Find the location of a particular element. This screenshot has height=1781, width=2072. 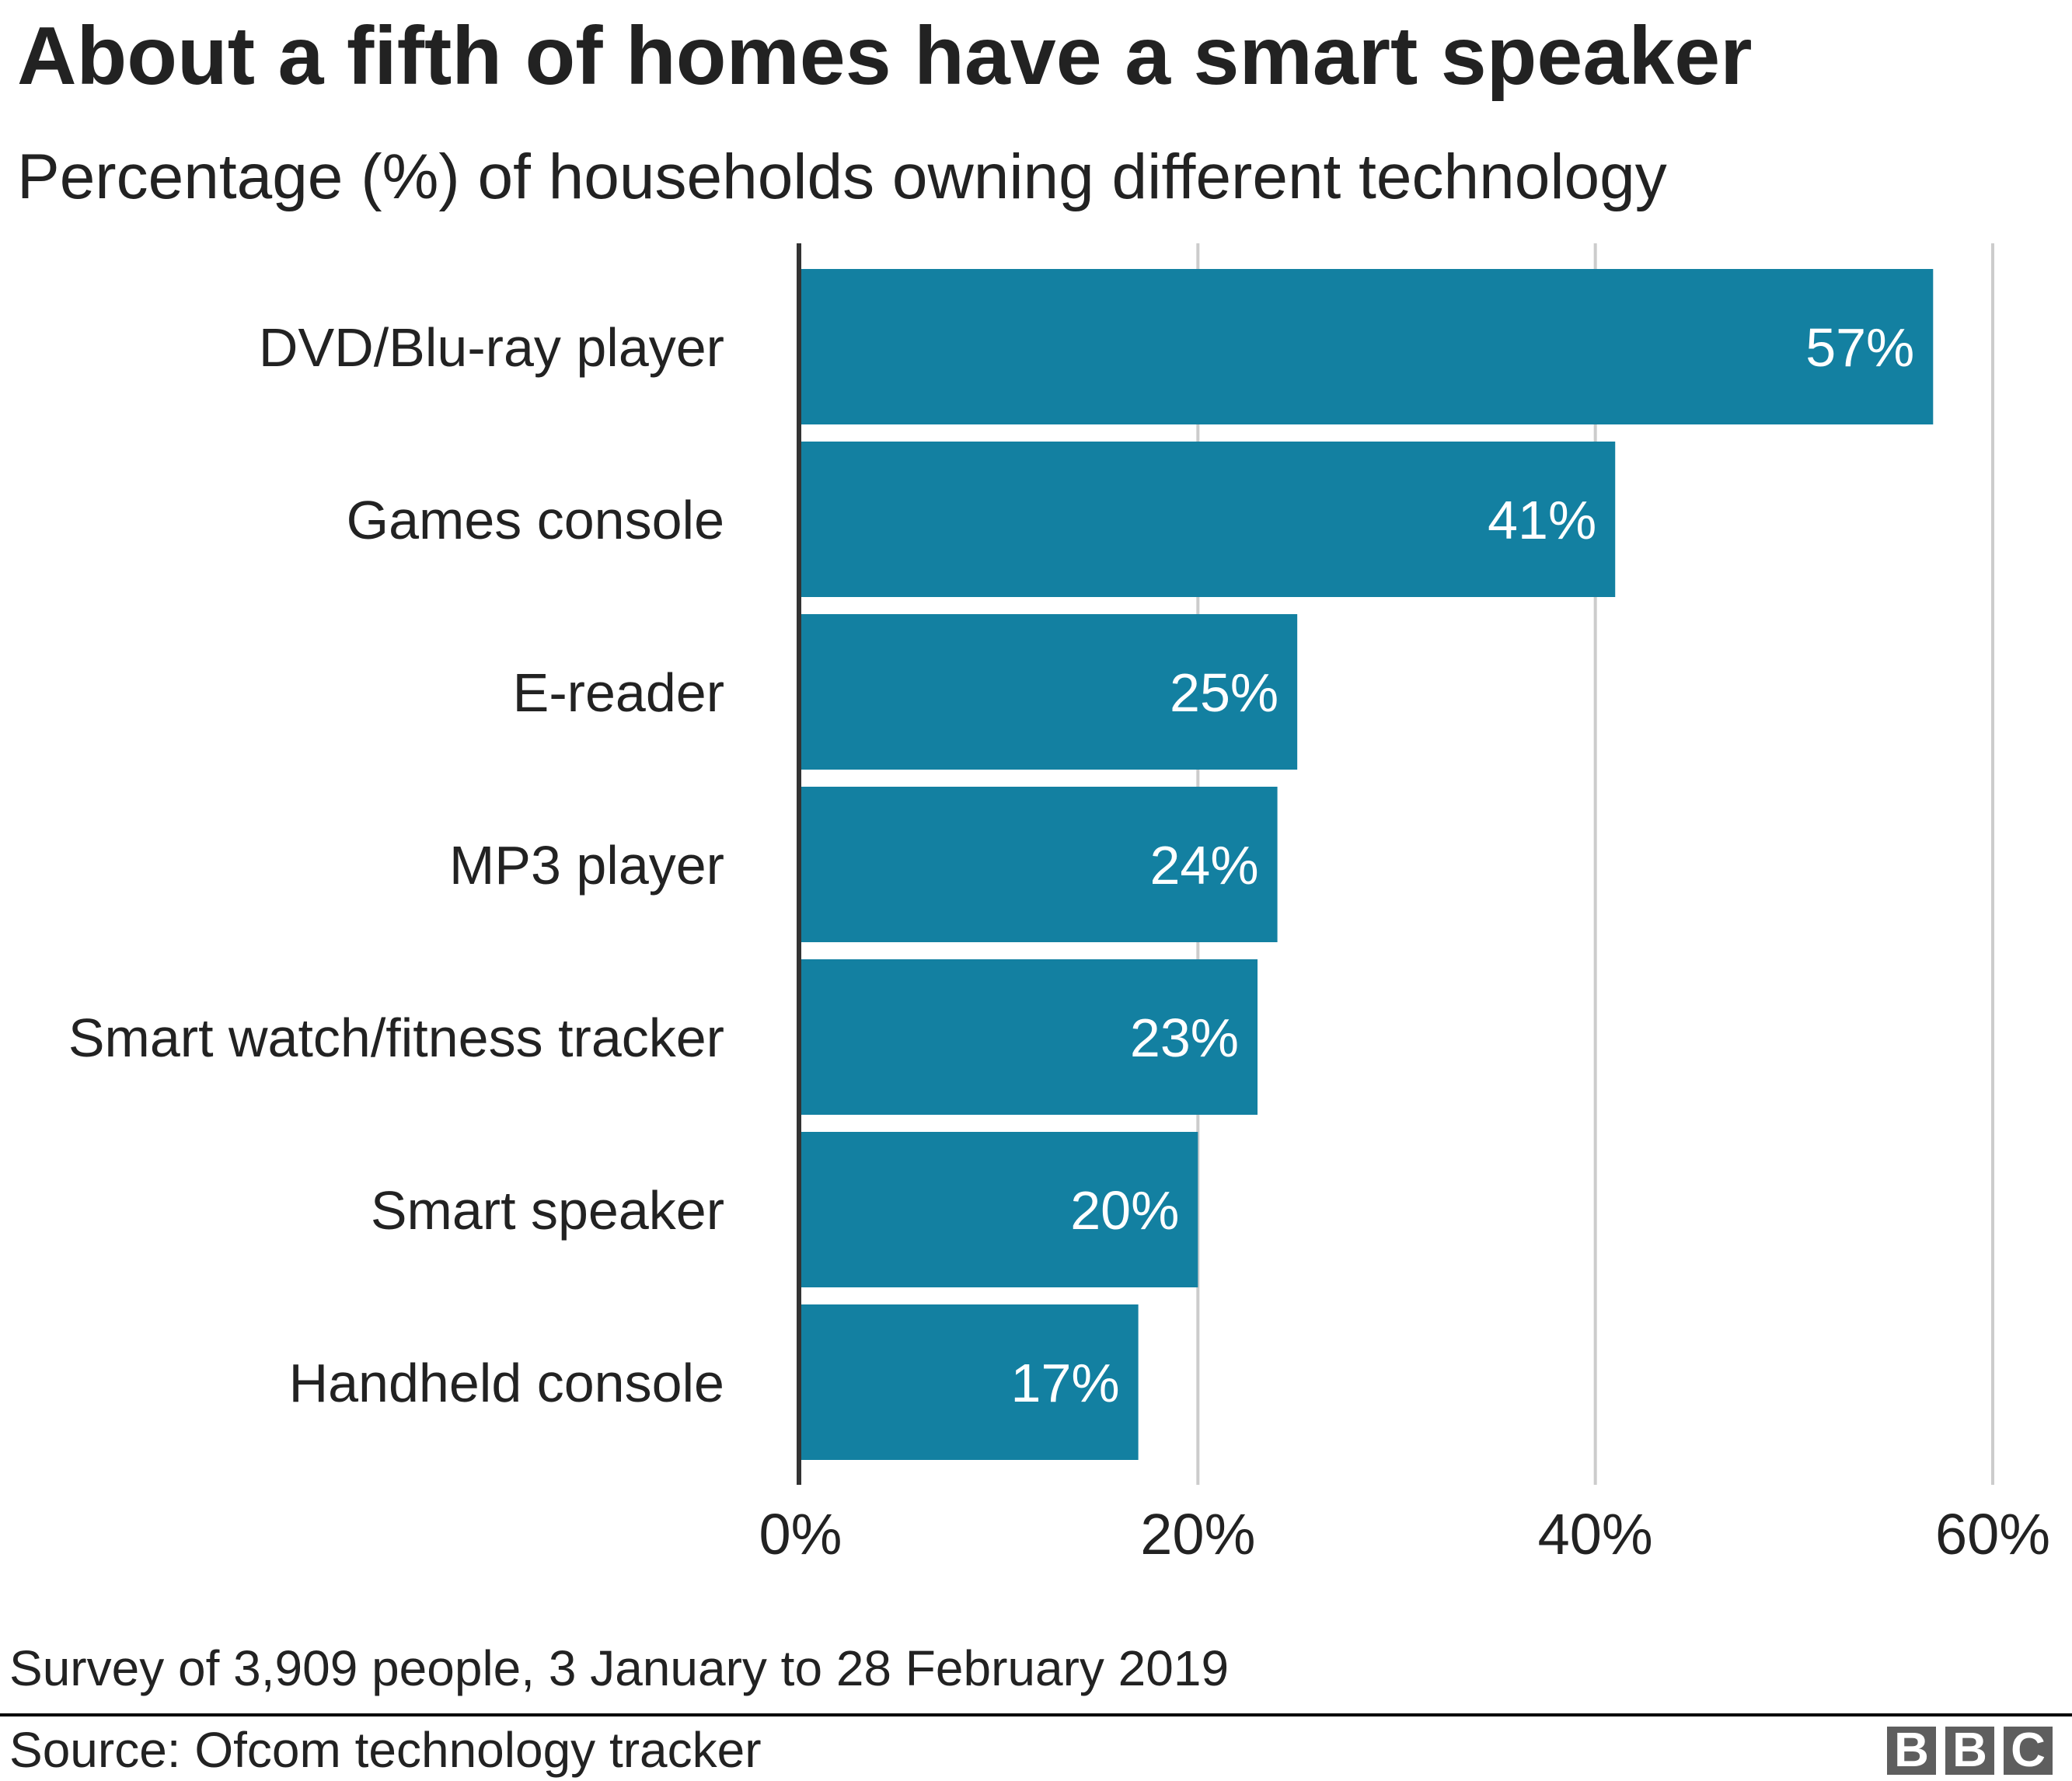

x-tick-label: 0% is located at coordinates (800, 1534).